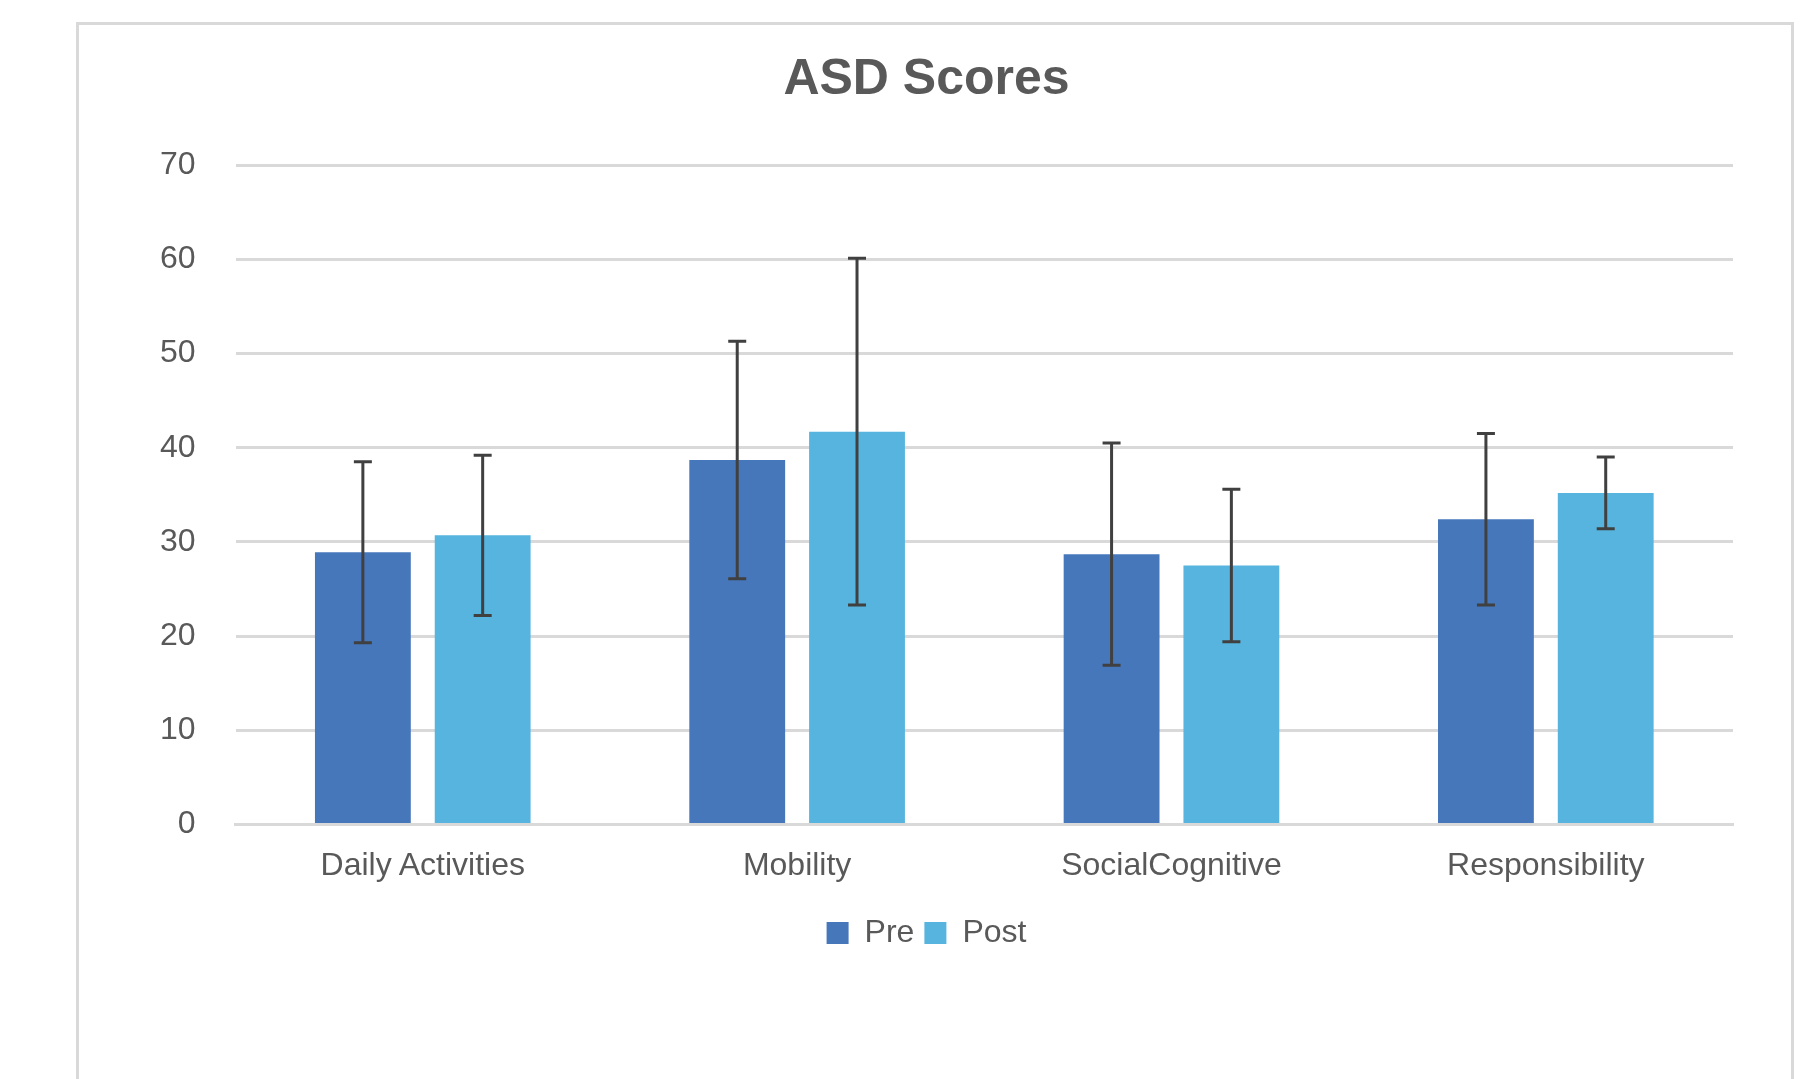 Image resolution: width=1818 pixels, height=1079 pixels. Describe the element at coordinates (889, 930) in the screenshot. I see `legend-label: Pre` at that location.